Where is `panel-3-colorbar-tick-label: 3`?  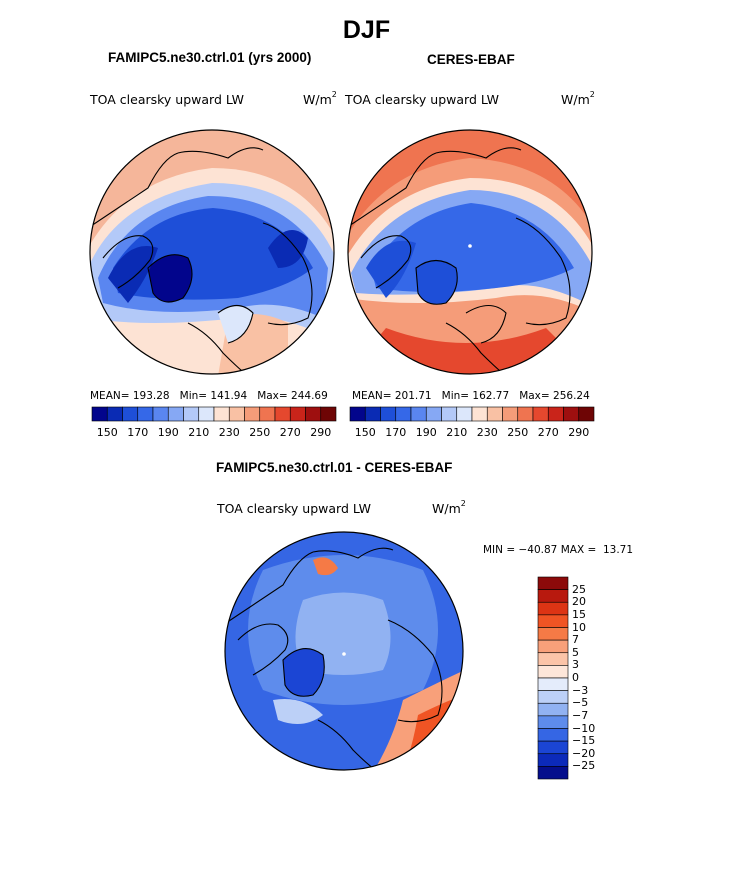
panel-3-colorbar-tick-label: 3 is located at coordinates (575, 665).